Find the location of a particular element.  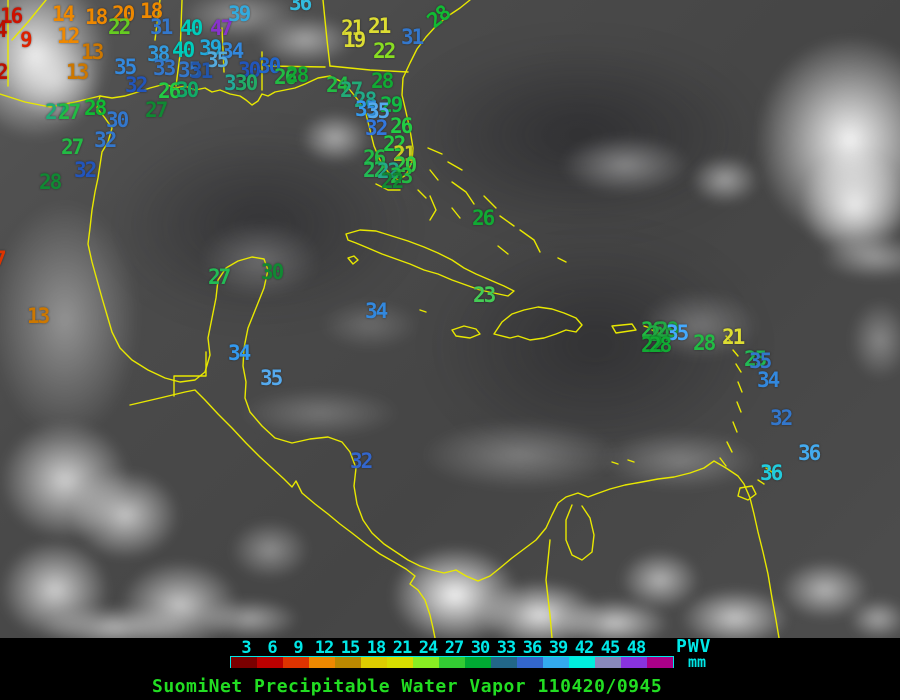

station-pwv-value: 29 is located at coordinates (391, 105).